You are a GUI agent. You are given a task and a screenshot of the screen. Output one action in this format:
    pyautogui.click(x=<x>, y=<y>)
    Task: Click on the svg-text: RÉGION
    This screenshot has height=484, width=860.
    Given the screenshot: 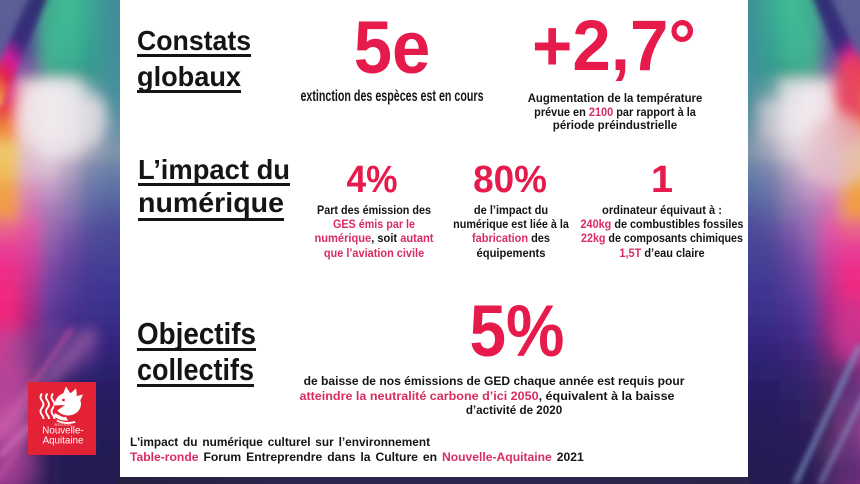 What is the action you would take?
    pyautogui.click(x=63, y=424)
    